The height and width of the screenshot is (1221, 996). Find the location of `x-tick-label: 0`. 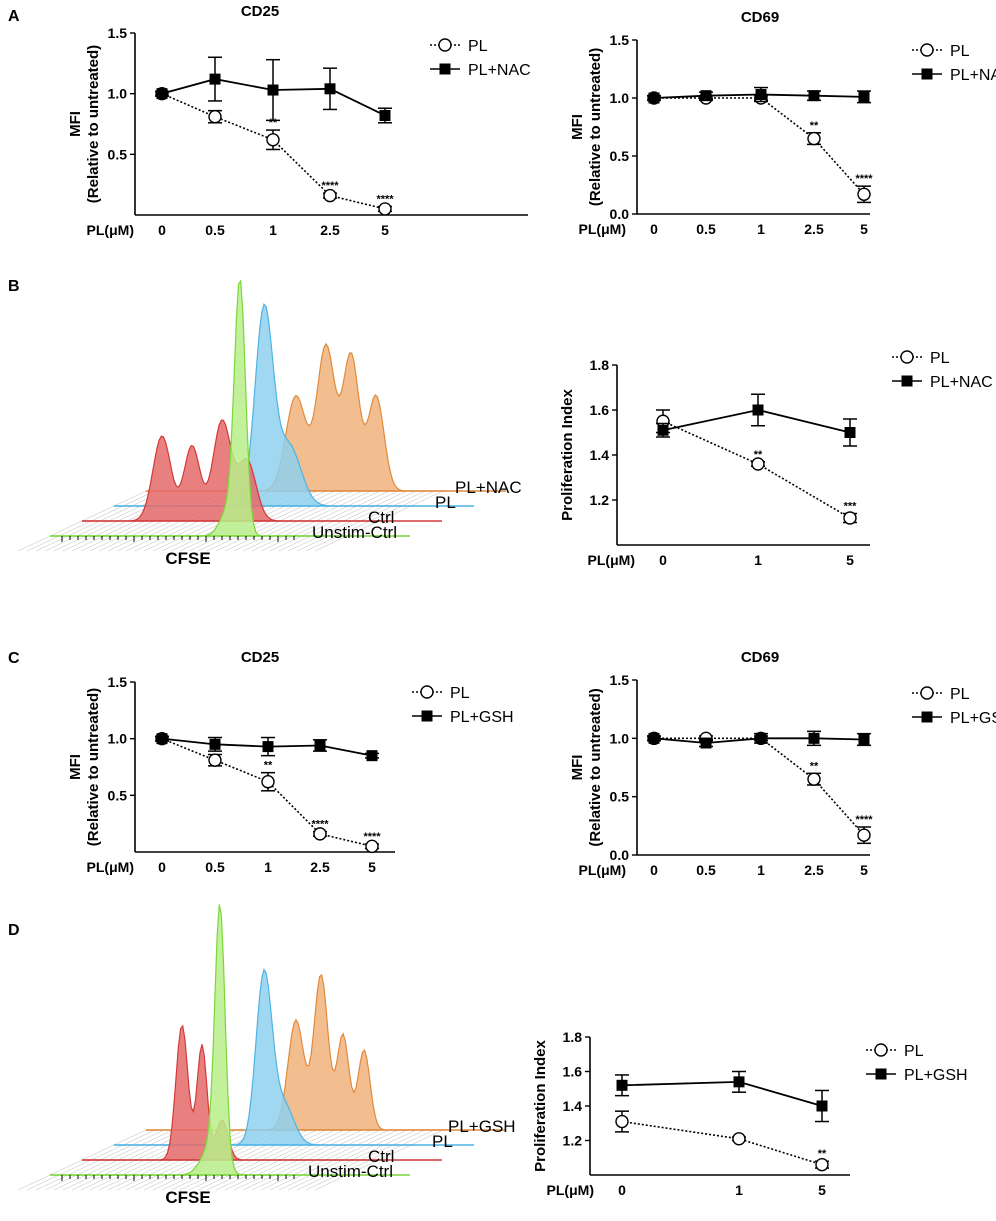

x-tick-label: 0 is located at coordinates (654, 229).